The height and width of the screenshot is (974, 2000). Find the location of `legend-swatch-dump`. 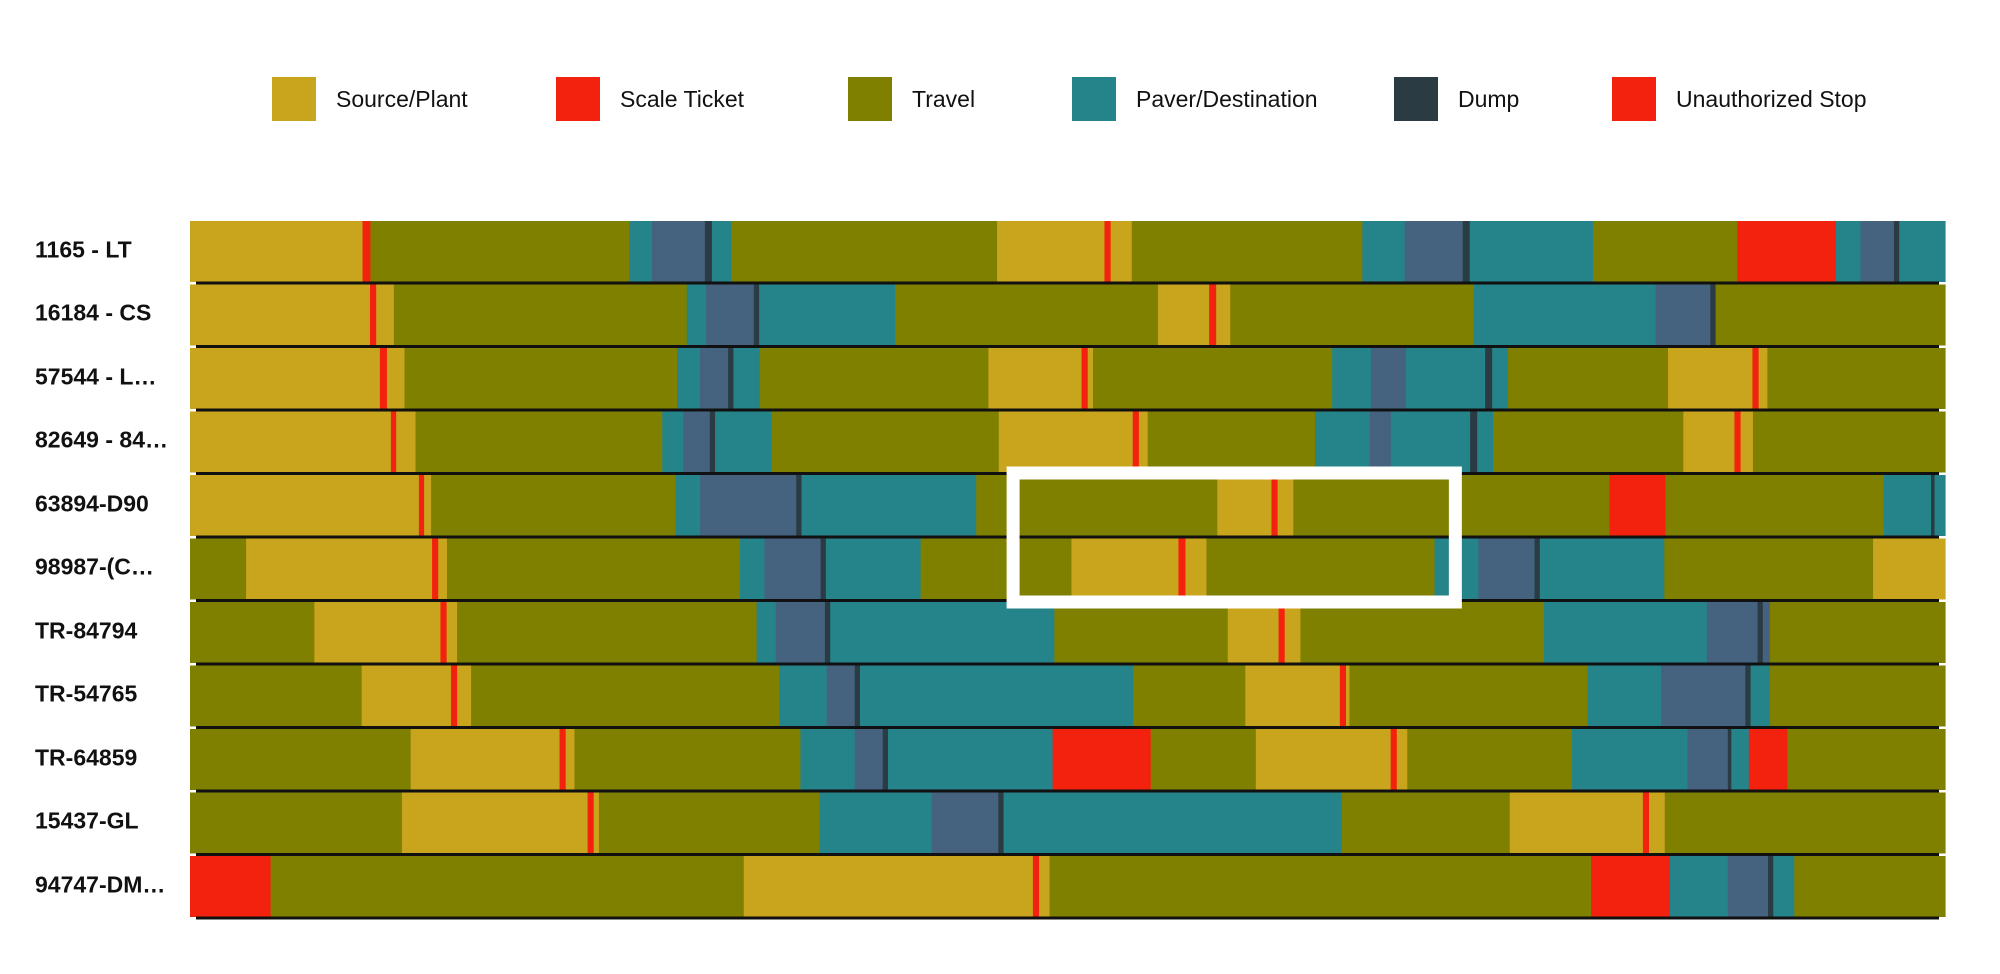

legend-swatch-dump is located at coordinates (1416, 99).